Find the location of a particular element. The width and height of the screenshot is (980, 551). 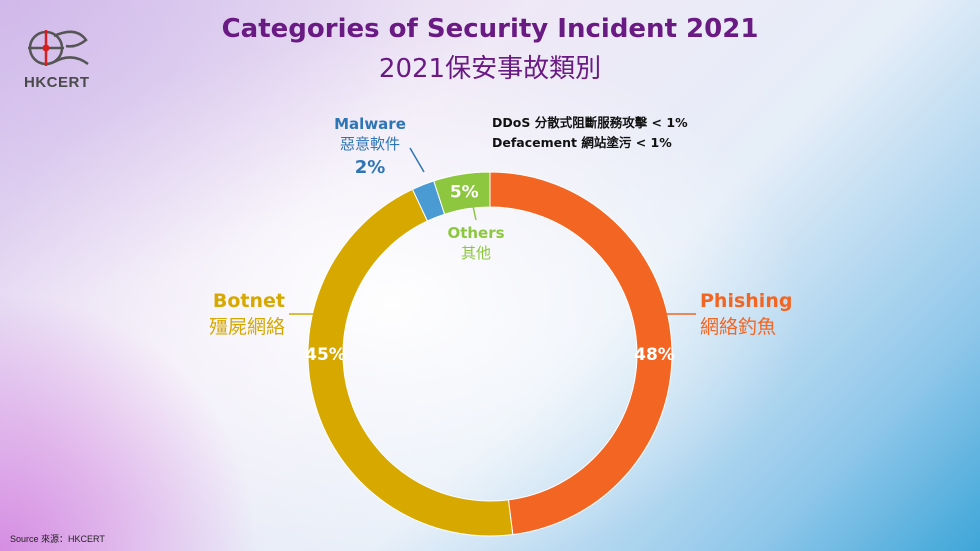

hkcert-logo-icon is located at coordinates (58, 48).